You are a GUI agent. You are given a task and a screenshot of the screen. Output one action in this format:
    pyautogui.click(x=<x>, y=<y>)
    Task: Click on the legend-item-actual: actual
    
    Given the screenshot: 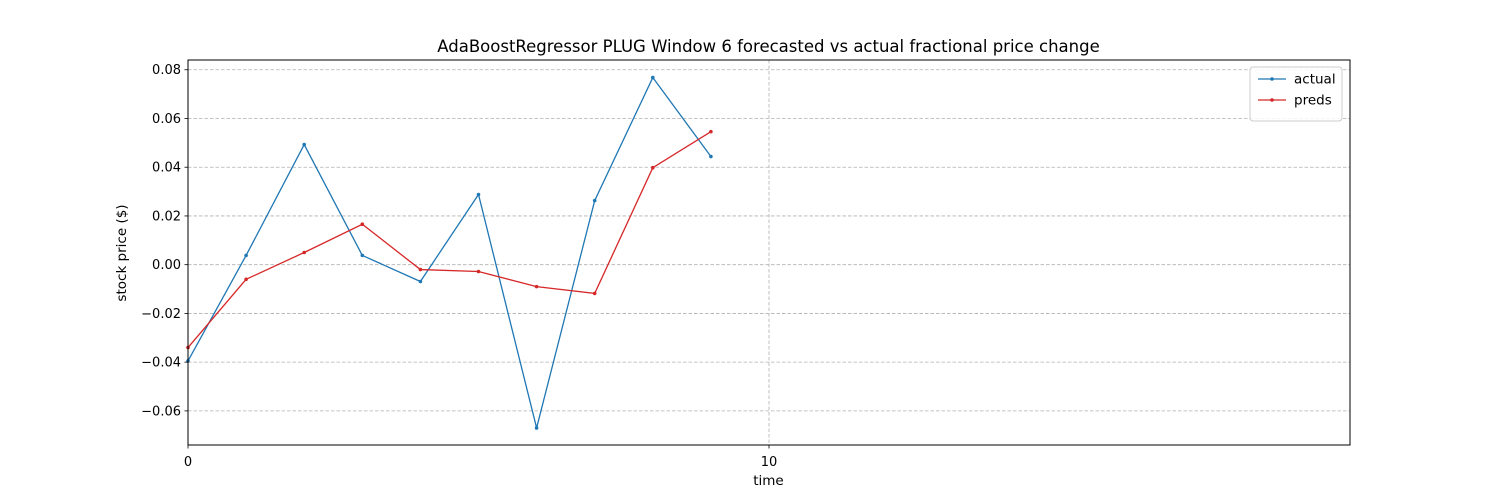 What is the action you would take?
    pyautogui.click(x=1297, y=80)
    